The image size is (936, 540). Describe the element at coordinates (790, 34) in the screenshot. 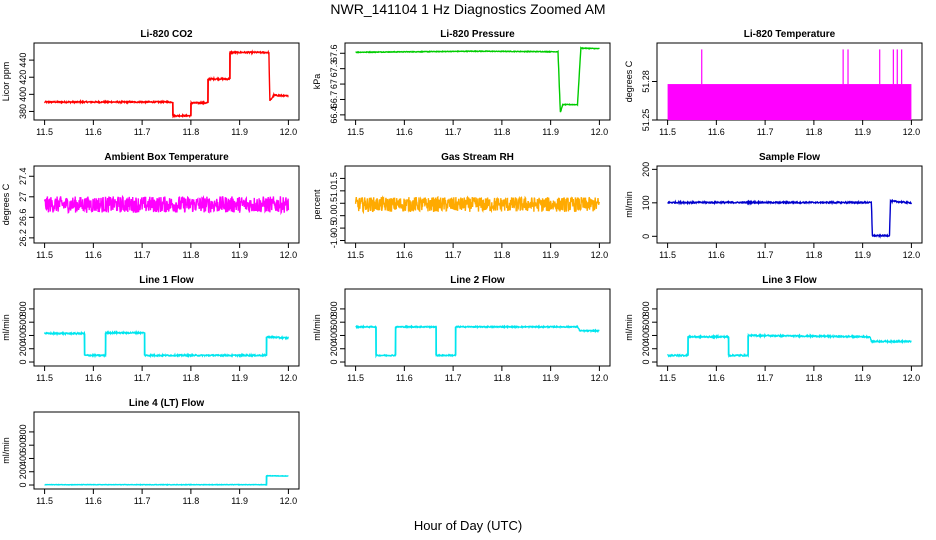

I see `panel-title: Li-820 Temperature` at that location.